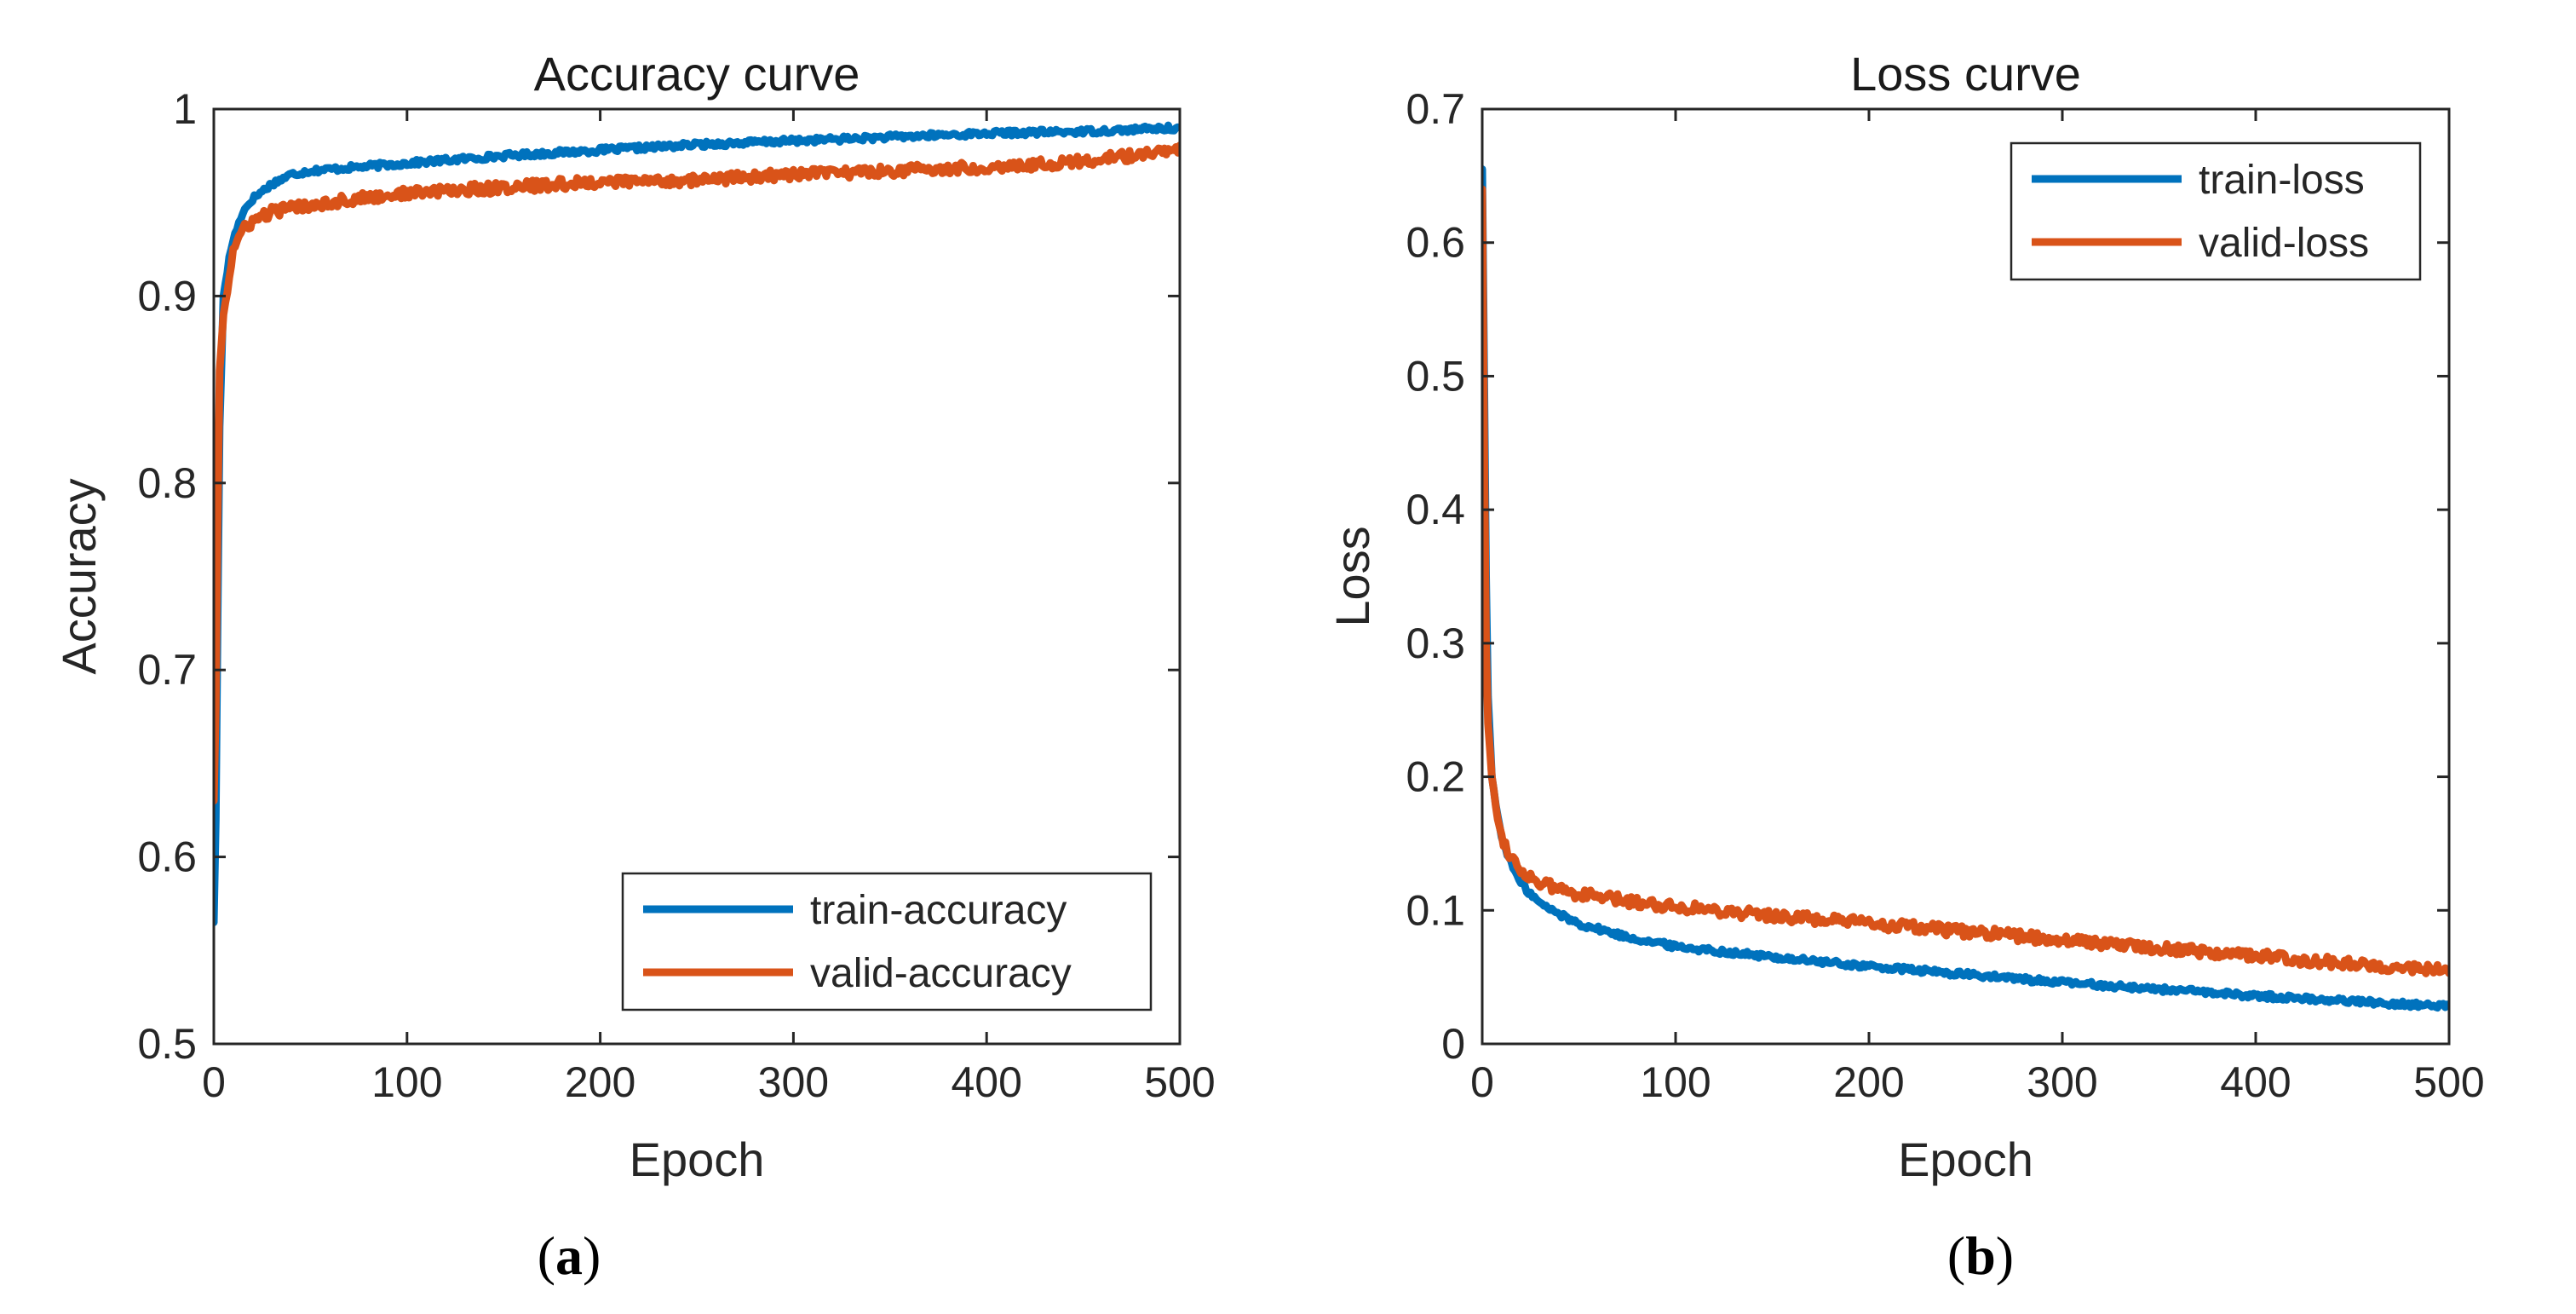 The image size is (2576, 1314). What do you see at coordinates (185, 109) in the screenshot?
I see `y-tick-label: 1` at bounding box center [185, 109].